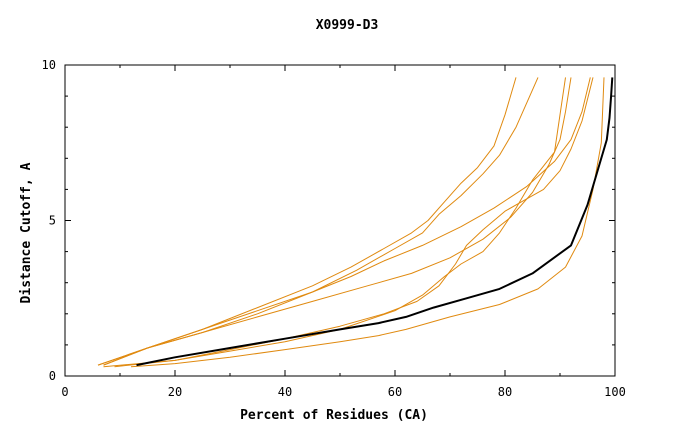 The height and width of the screenshot is (440, 680). What do you see at coordinates (175, 392) in the screenshot?
I see `x-tick-label: 20` at bounding box center [175, 392].